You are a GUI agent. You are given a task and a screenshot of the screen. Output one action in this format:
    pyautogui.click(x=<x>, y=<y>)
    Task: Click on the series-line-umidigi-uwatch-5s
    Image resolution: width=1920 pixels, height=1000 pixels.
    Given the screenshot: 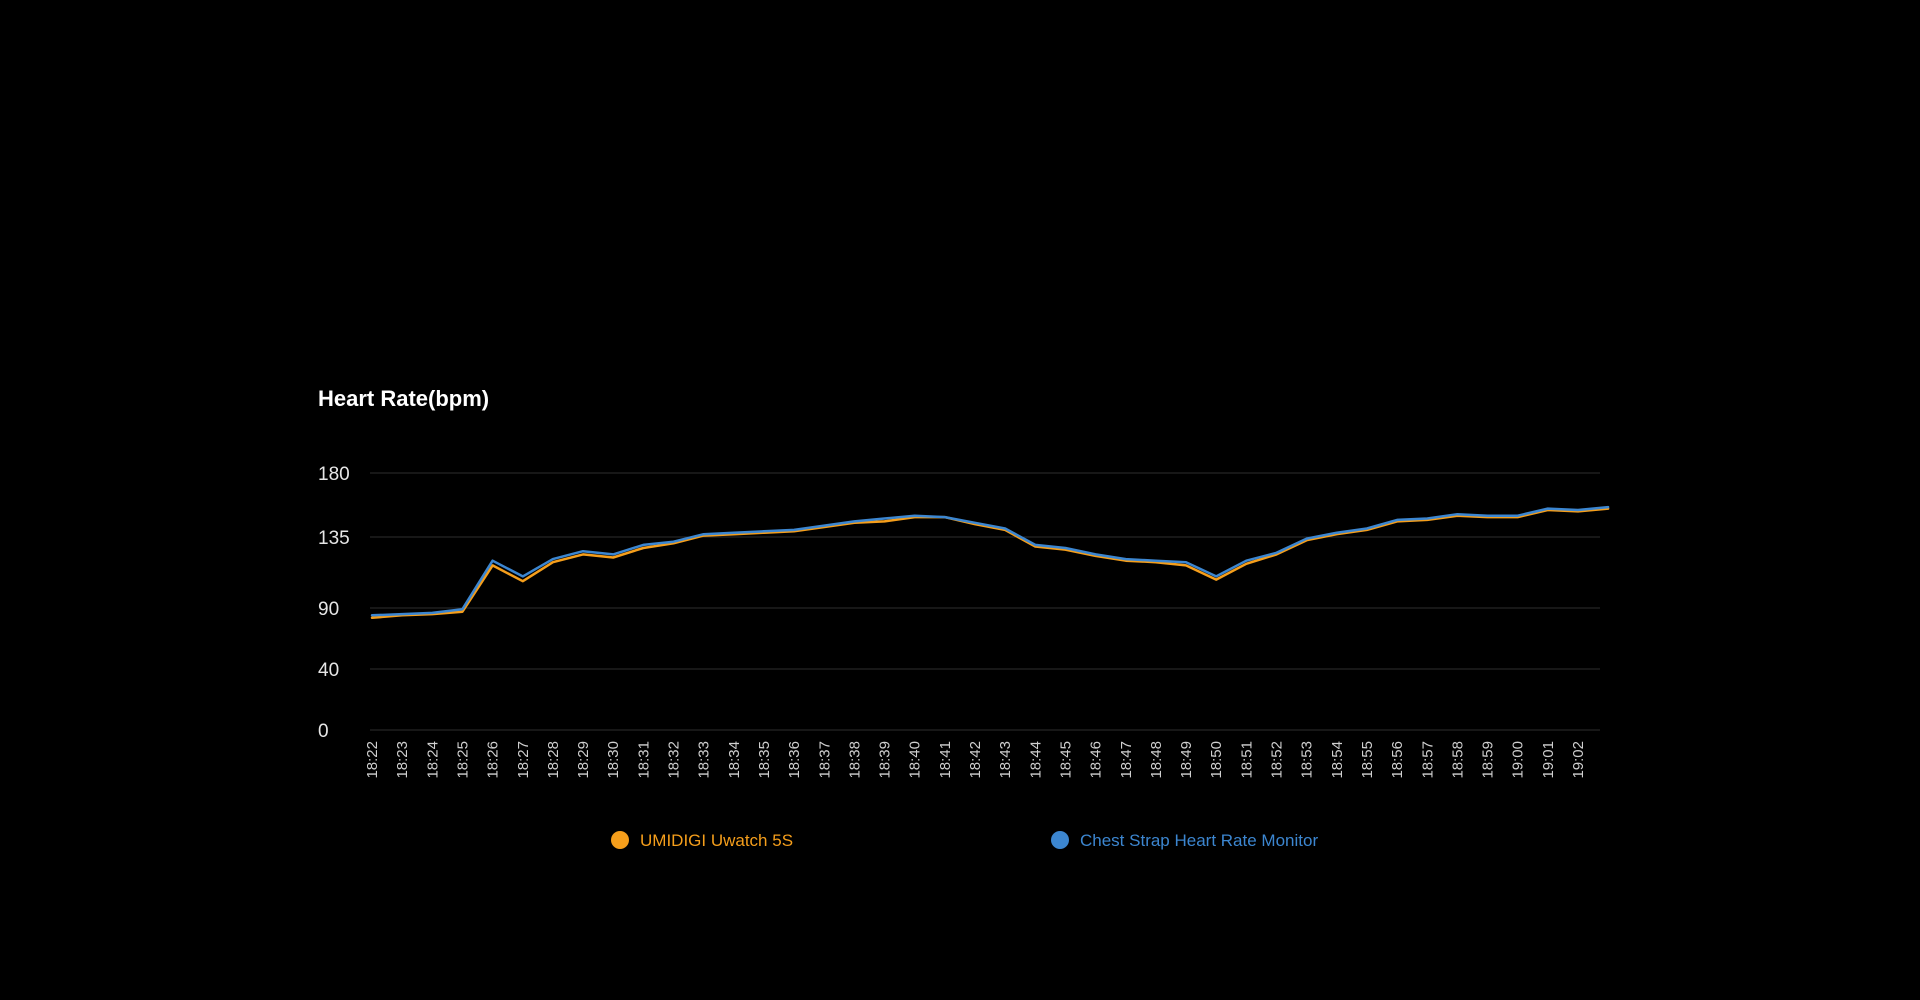 What is the action you would take?
    pyautogui.click(x=990, y=563)
    